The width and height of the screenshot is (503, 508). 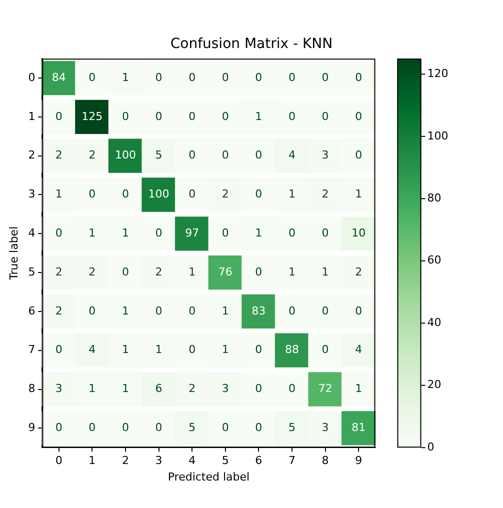 What do you see at coordinates (92, 116) in the screenshot?
I see `data-label: 125` at bounding box center [92, 116].